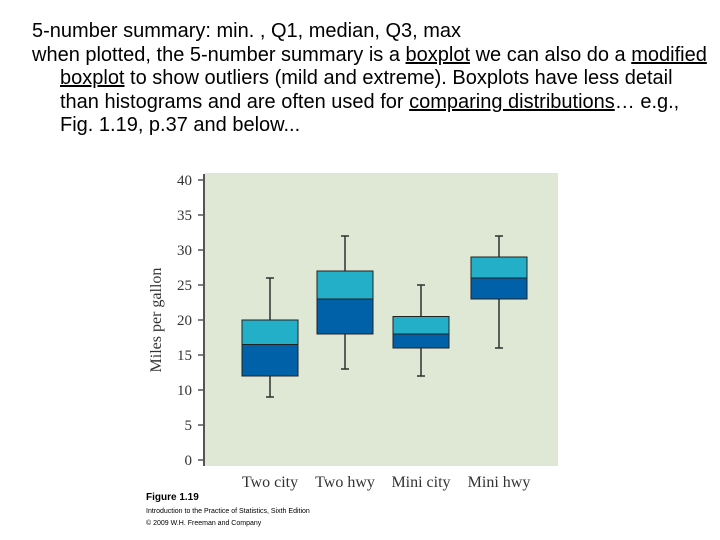  Describe the element at coordinates (189, 461) in the screenshot. I see `y-tick-label: 0` at that location.